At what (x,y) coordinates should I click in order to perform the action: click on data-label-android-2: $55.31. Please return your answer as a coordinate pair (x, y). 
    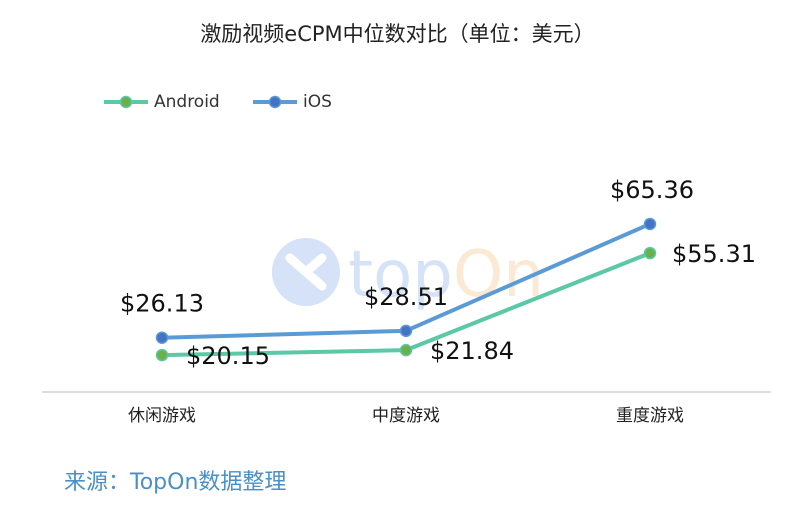
    Looking at the image, I should click on (714, 254).